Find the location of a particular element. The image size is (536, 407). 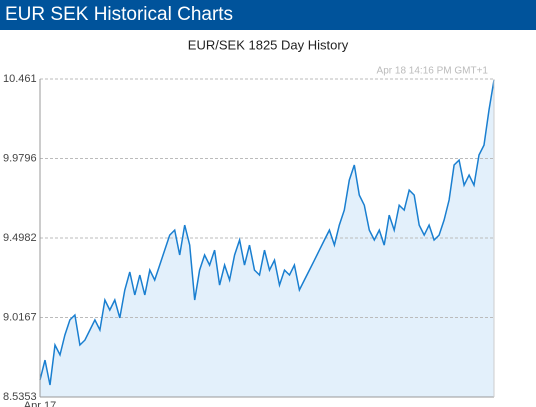

header-bar: EUR SEK Historical Charts is located at coordinates (268, 15).